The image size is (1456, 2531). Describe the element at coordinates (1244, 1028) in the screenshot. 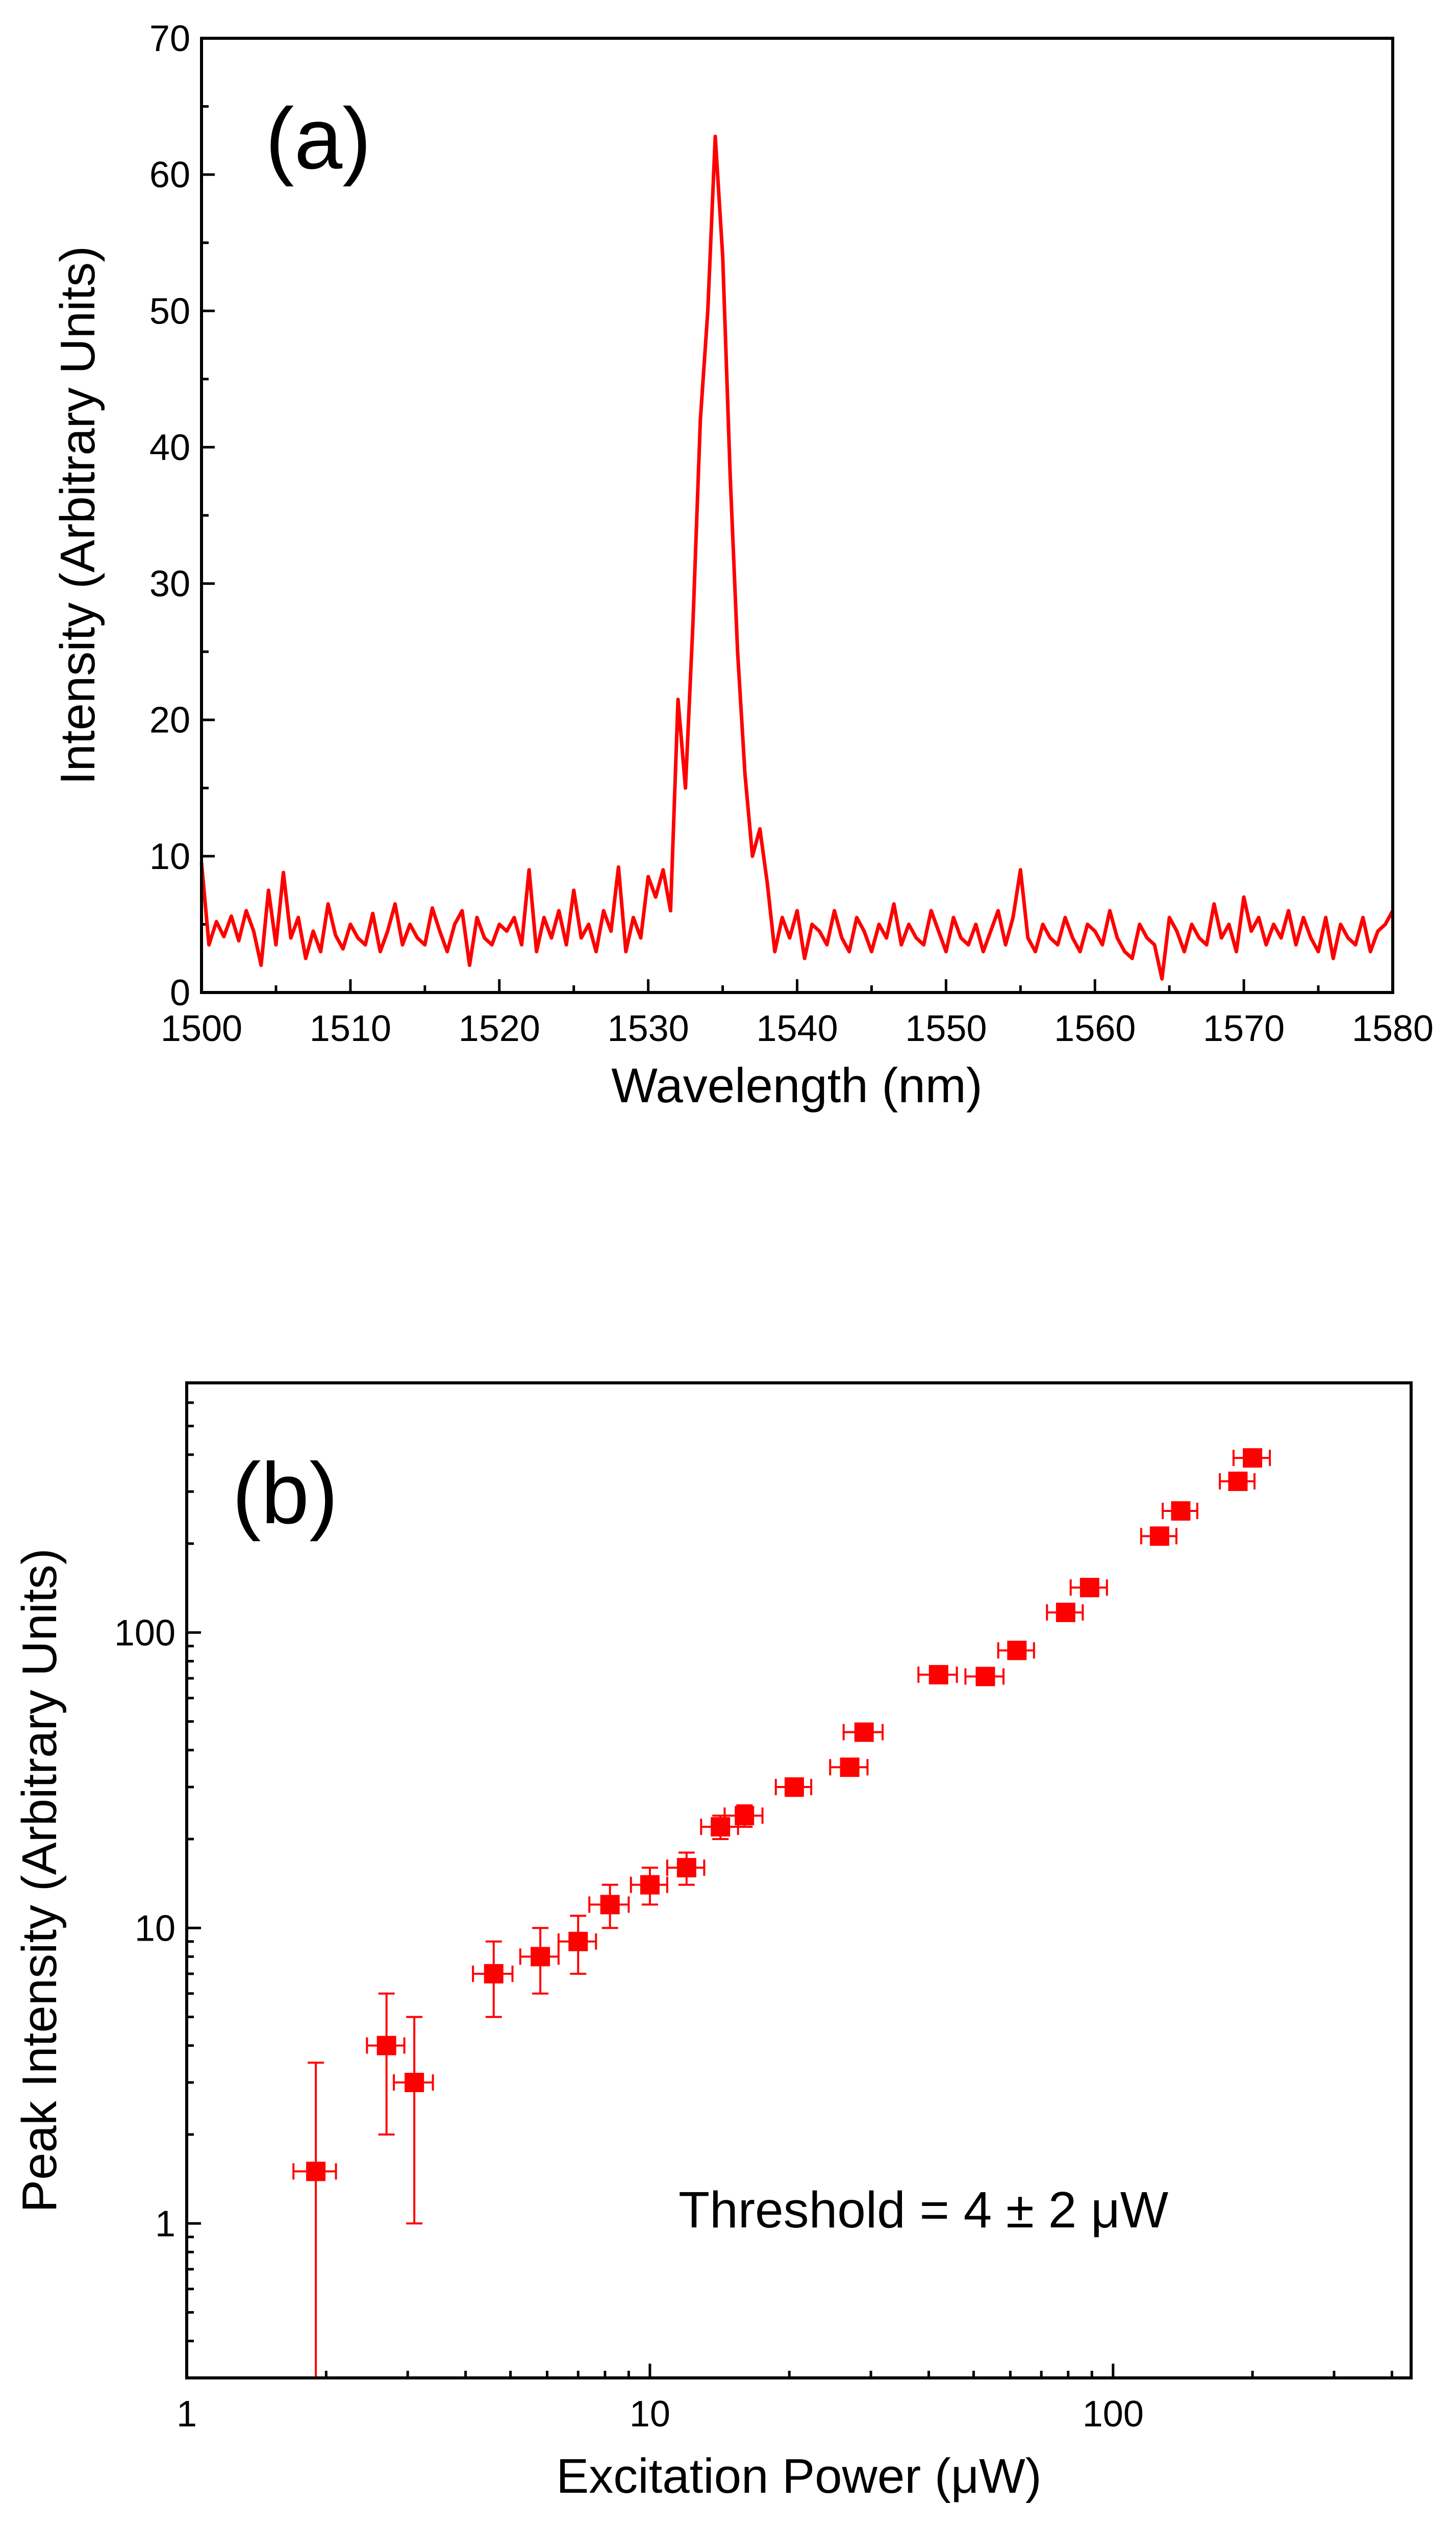

I see `panel-a-x-tick-label: 1570` at that location.